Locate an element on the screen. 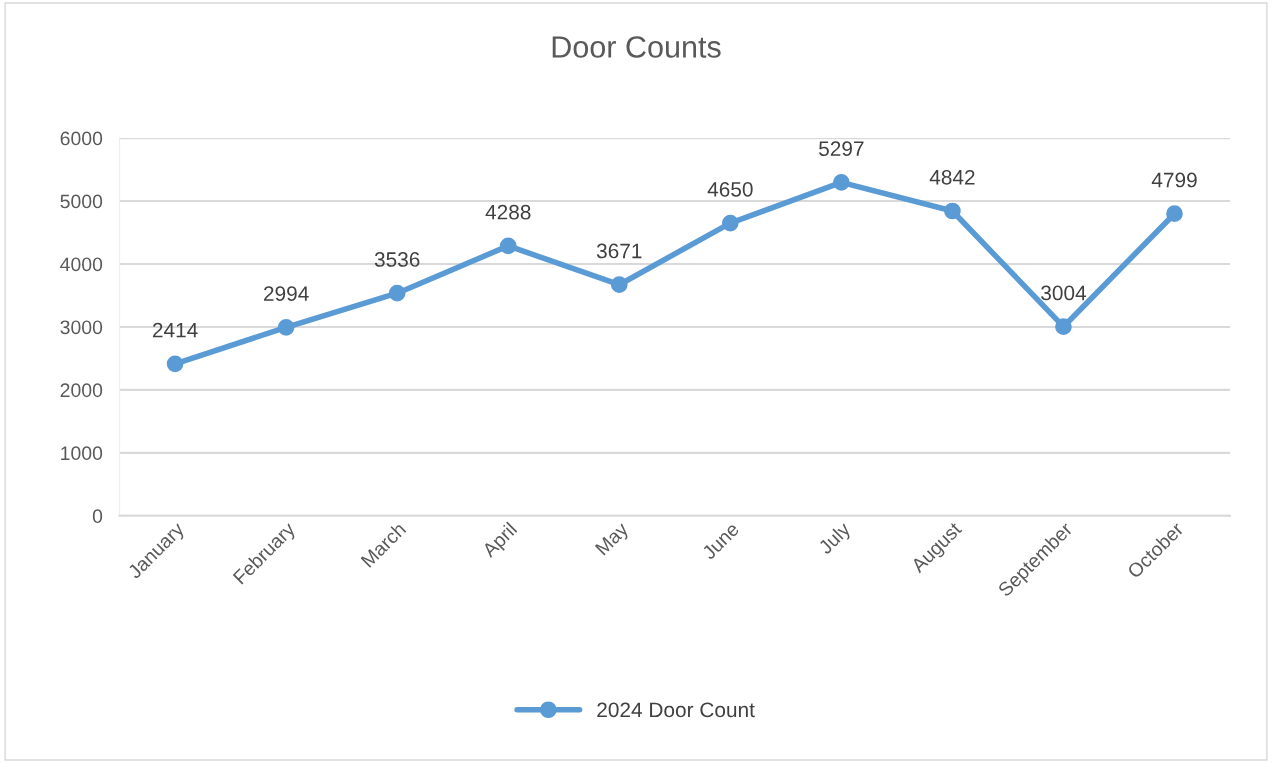 This screenshot has width=1272, height=763. y-tick-label: 3000 is located at coordinates (81, 327).